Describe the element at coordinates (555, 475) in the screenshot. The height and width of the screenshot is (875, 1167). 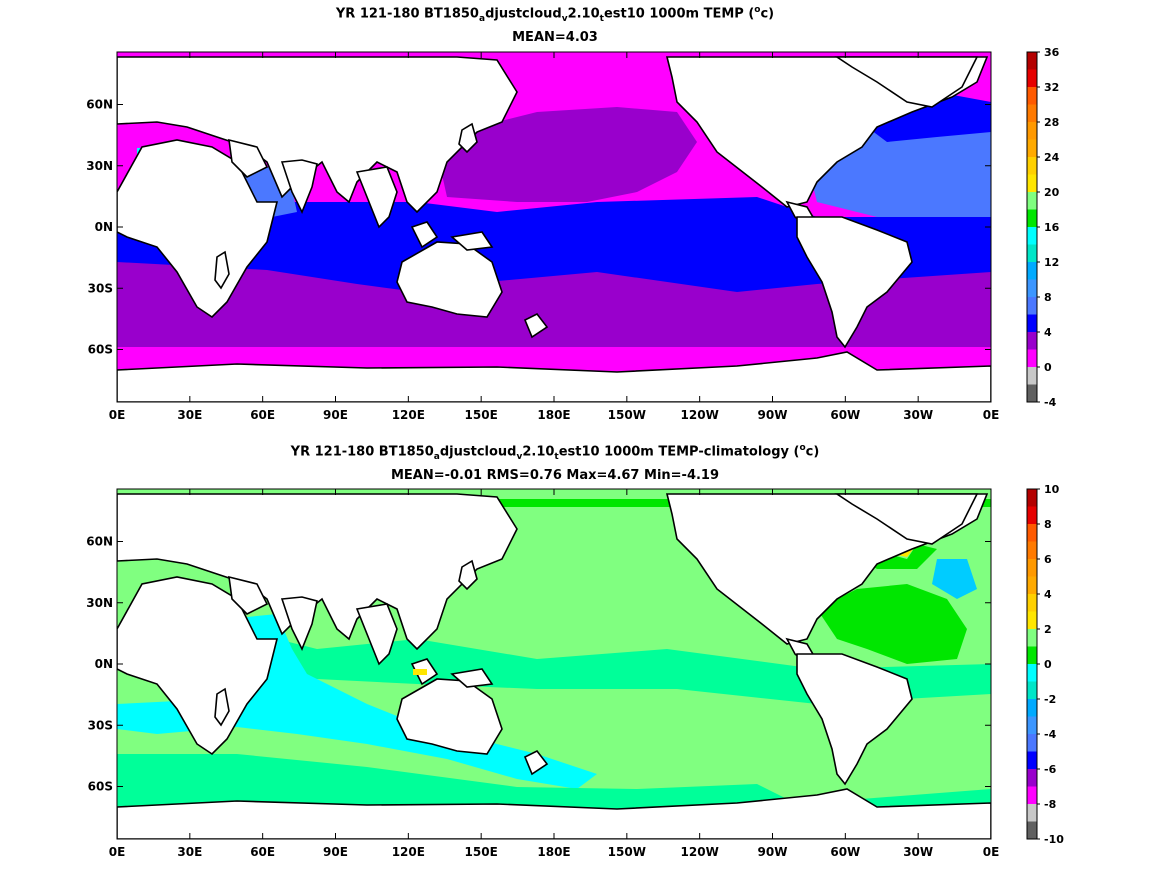
I see `bottom-panel-stats: MEAN=-0.01 RMS=0.76 Max=4.67 Min=-4.19` at that location.